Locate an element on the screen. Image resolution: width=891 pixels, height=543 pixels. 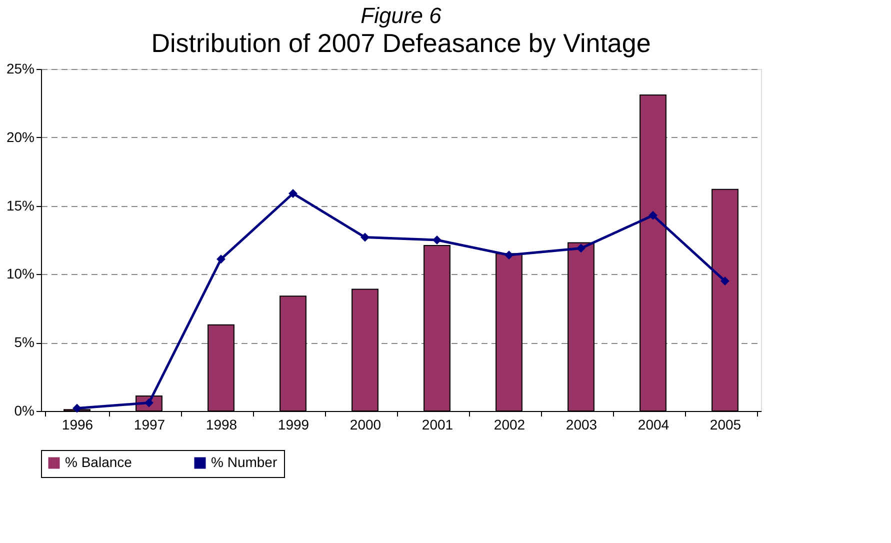
x-tick-label: 2004 is located at coordinates (654, 424).